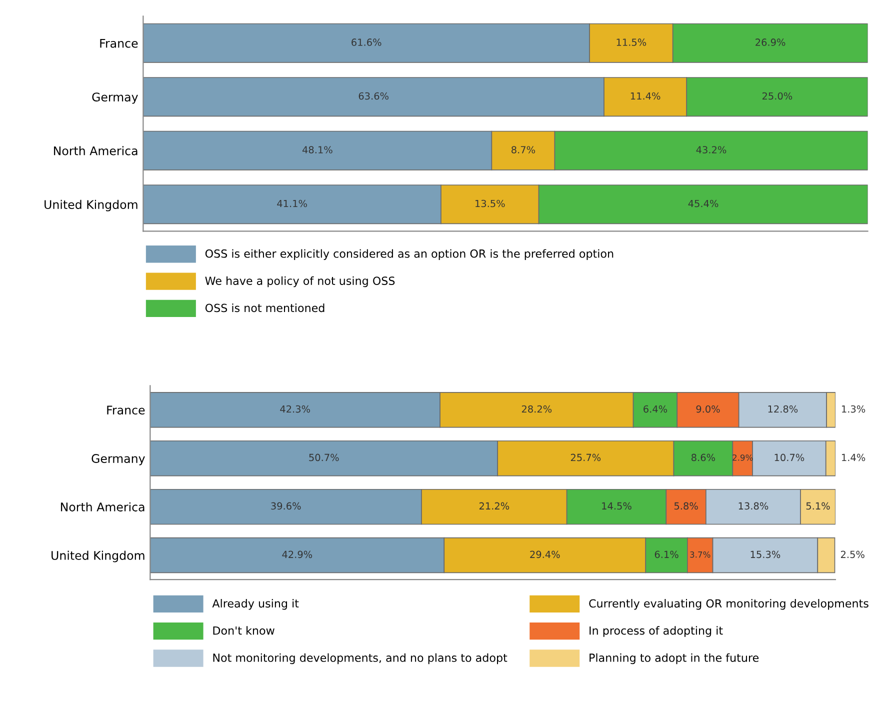 The width and height of the screenshot is (873, 705). I want to click on data-label: 43.2%, so click(711, 150).